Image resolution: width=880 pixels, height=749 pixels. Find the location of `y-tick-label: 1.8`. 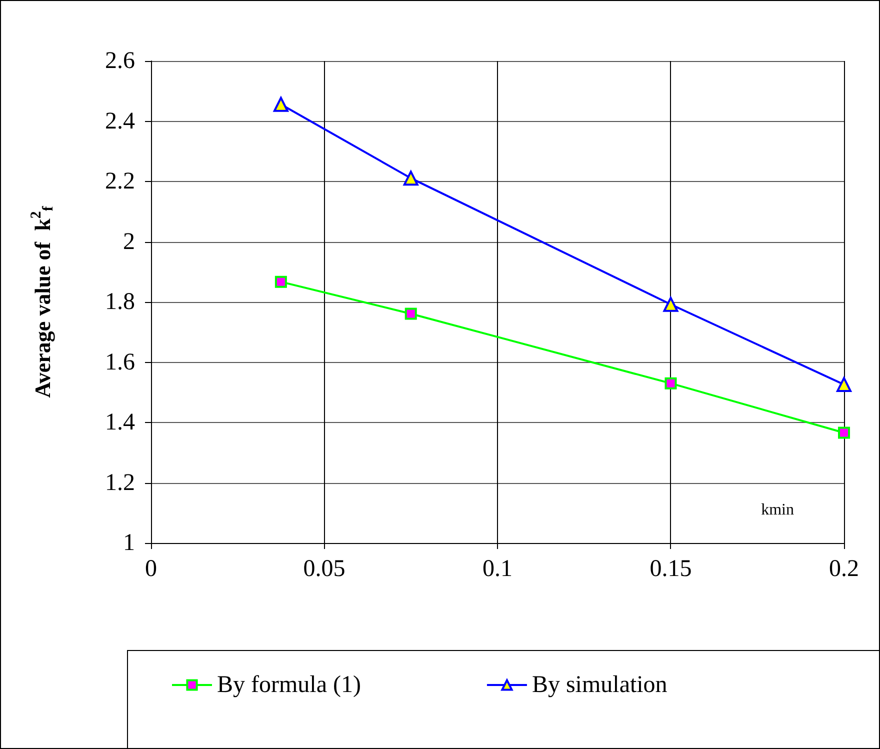

y-tick-label: 1.8 is located at coordinates (120, 302).